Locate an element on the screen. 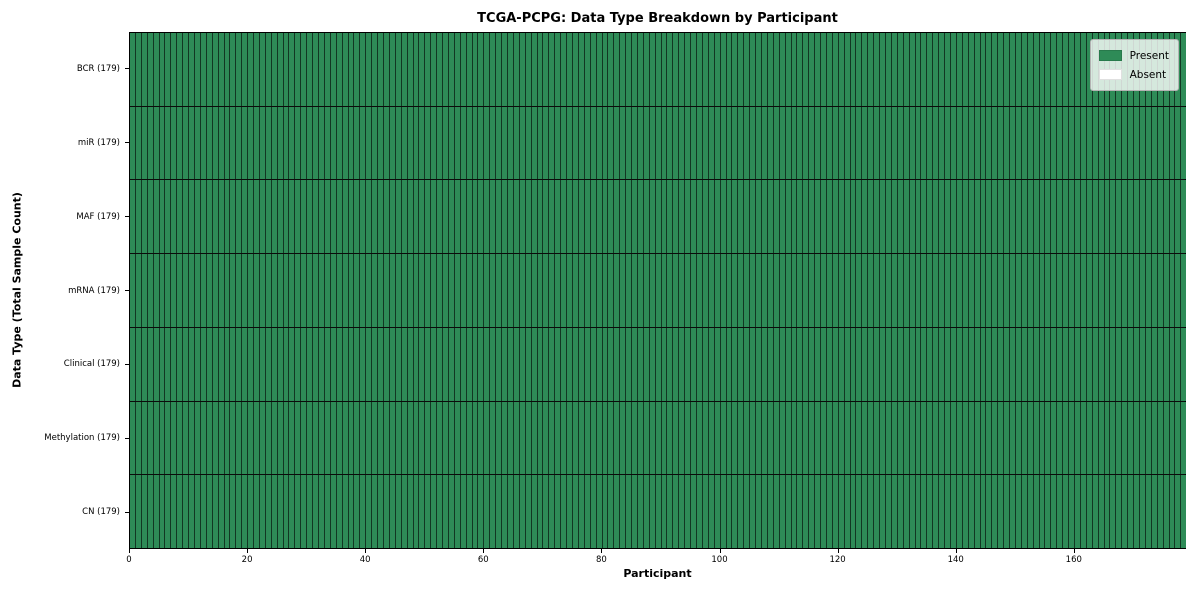 The height and width of the screenshot is (600, 1200). x-tick-label: 80 is located at coordinates (601, 560).